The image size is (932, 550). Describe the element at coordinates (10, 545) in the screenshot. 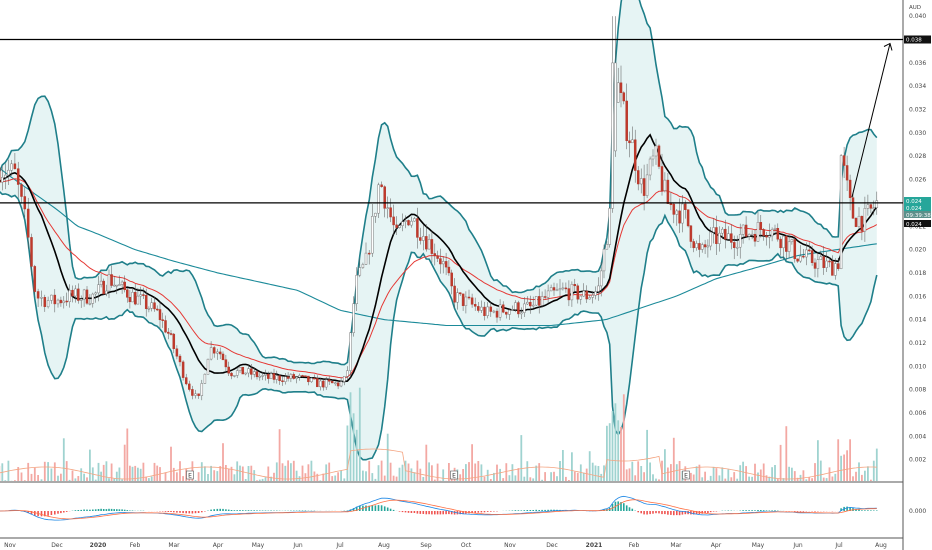

I see `x-tick-label: Nov` at that location.